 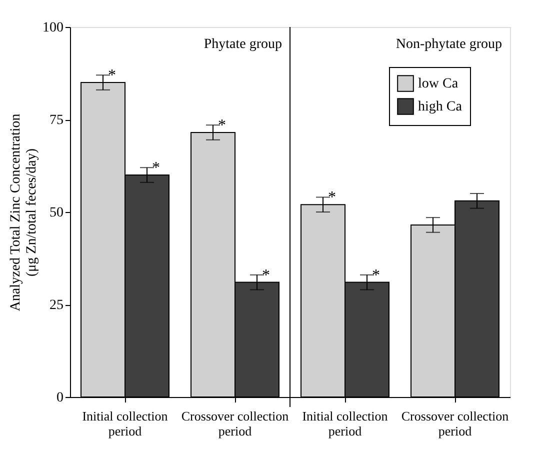 I want to click on y-tick-label: 25, so click(x=57, y=305).